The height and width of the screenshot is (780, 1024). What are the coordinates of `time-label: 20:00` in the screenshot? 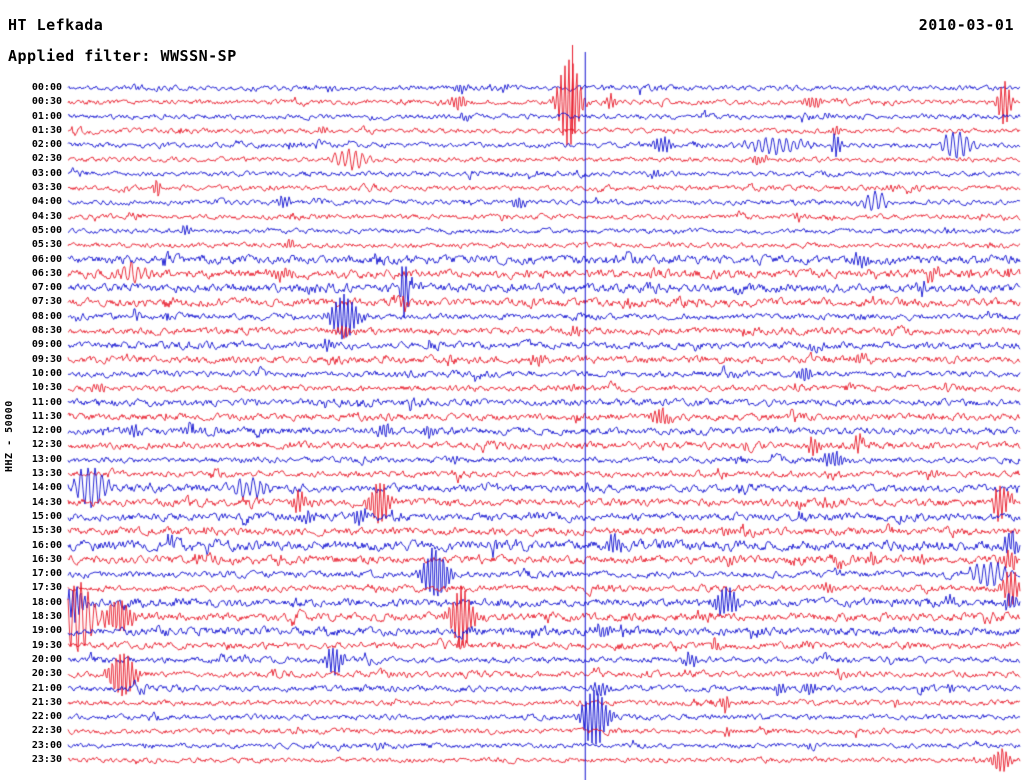 It's located at (46, 659).